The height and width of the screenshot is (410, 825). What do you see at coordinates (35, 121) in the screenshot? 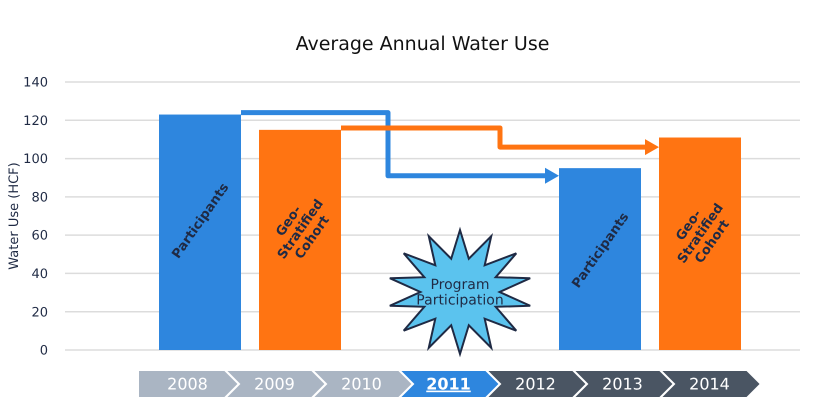
I see `y-tick-label: 120` at bounding box center [35, 121].